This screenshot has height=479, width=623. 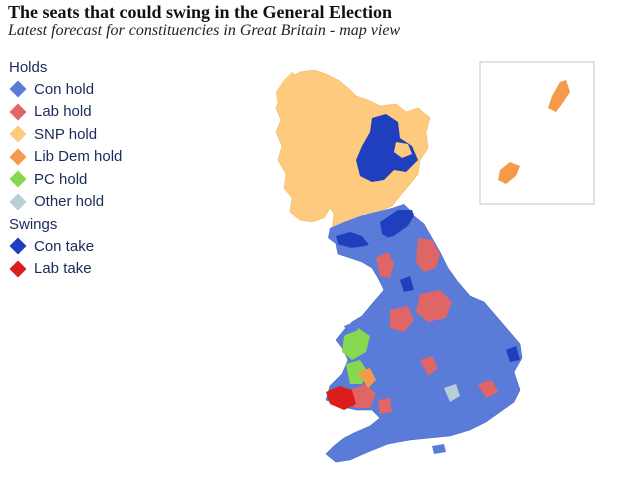 I want to click on region-midlands-lab, so click(x=429, y=366).